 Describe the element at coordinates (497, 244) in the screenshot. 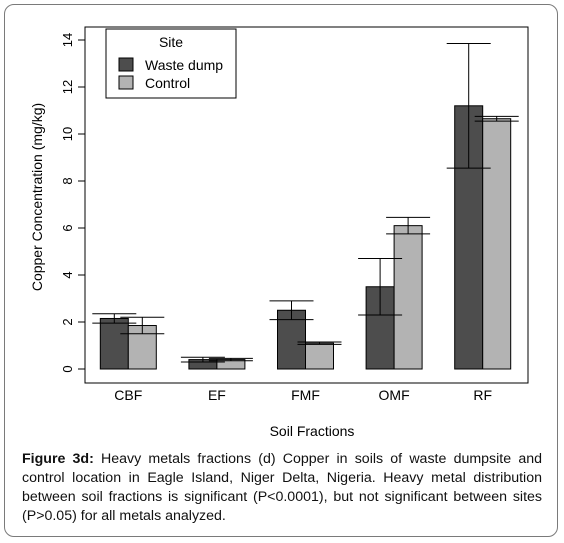

I see `bar-control-rf` at that location.